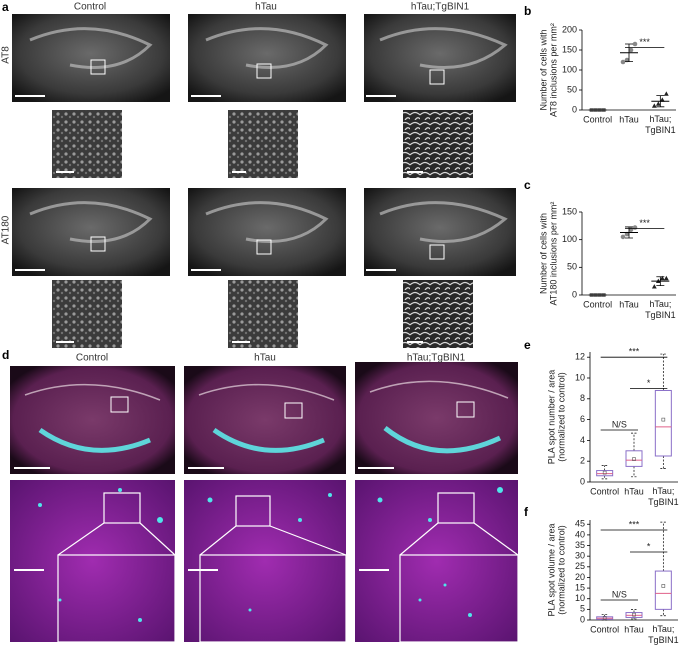  I want to click on y-axis-label: AT180 inclusions per mm², so click(553, 254).